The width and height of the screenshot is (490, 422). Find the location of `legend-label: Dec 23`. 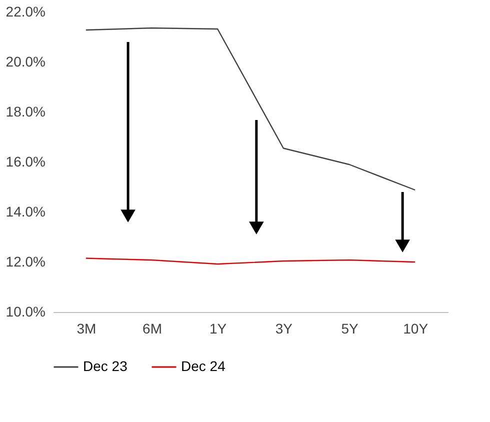

legend-label: Dec 23 is located at coordinates (105, 366).